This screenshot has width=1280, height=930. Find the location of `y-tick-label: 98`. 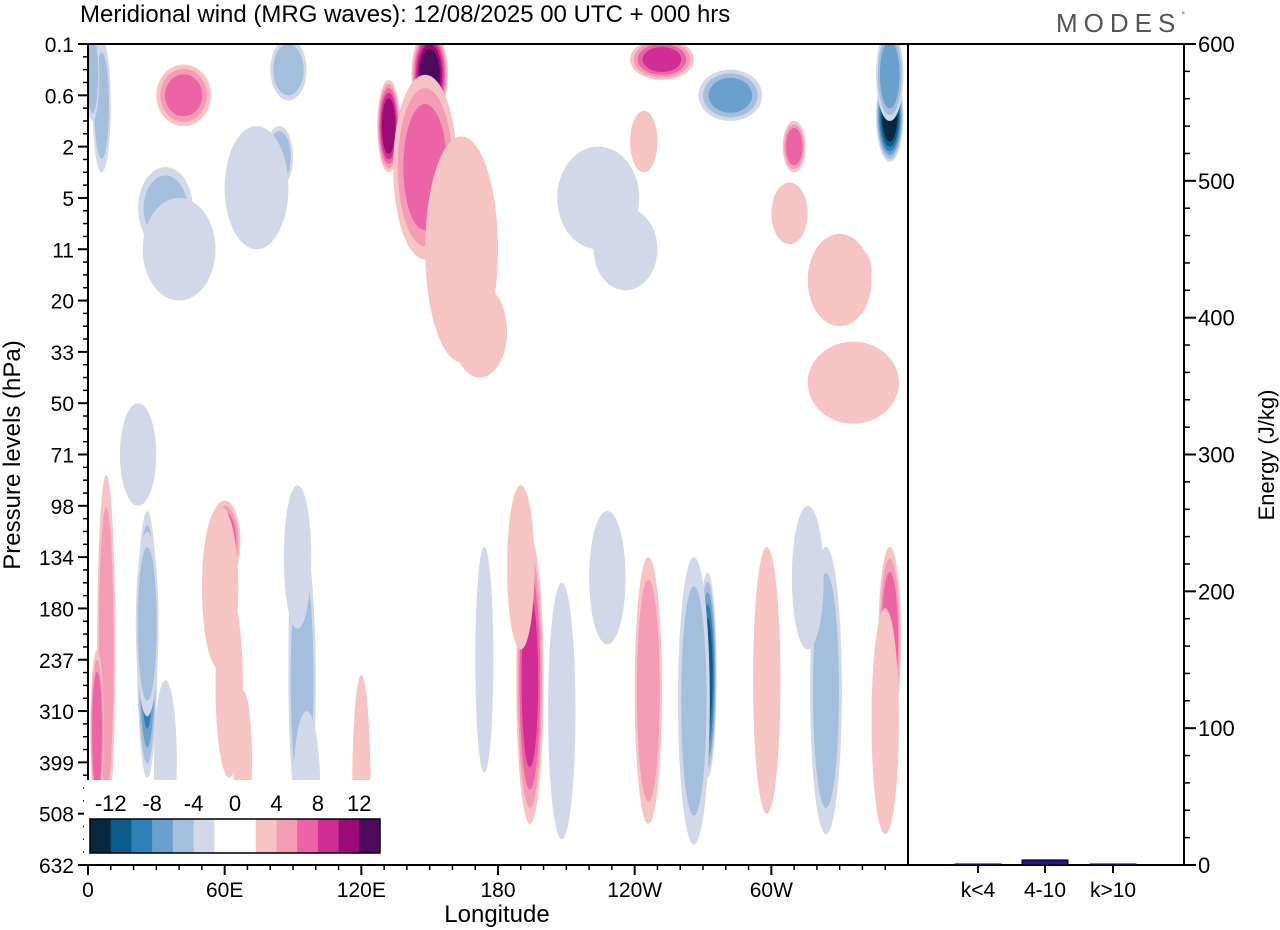

y-tick-label: 98 is located at coordinates (62, 507).